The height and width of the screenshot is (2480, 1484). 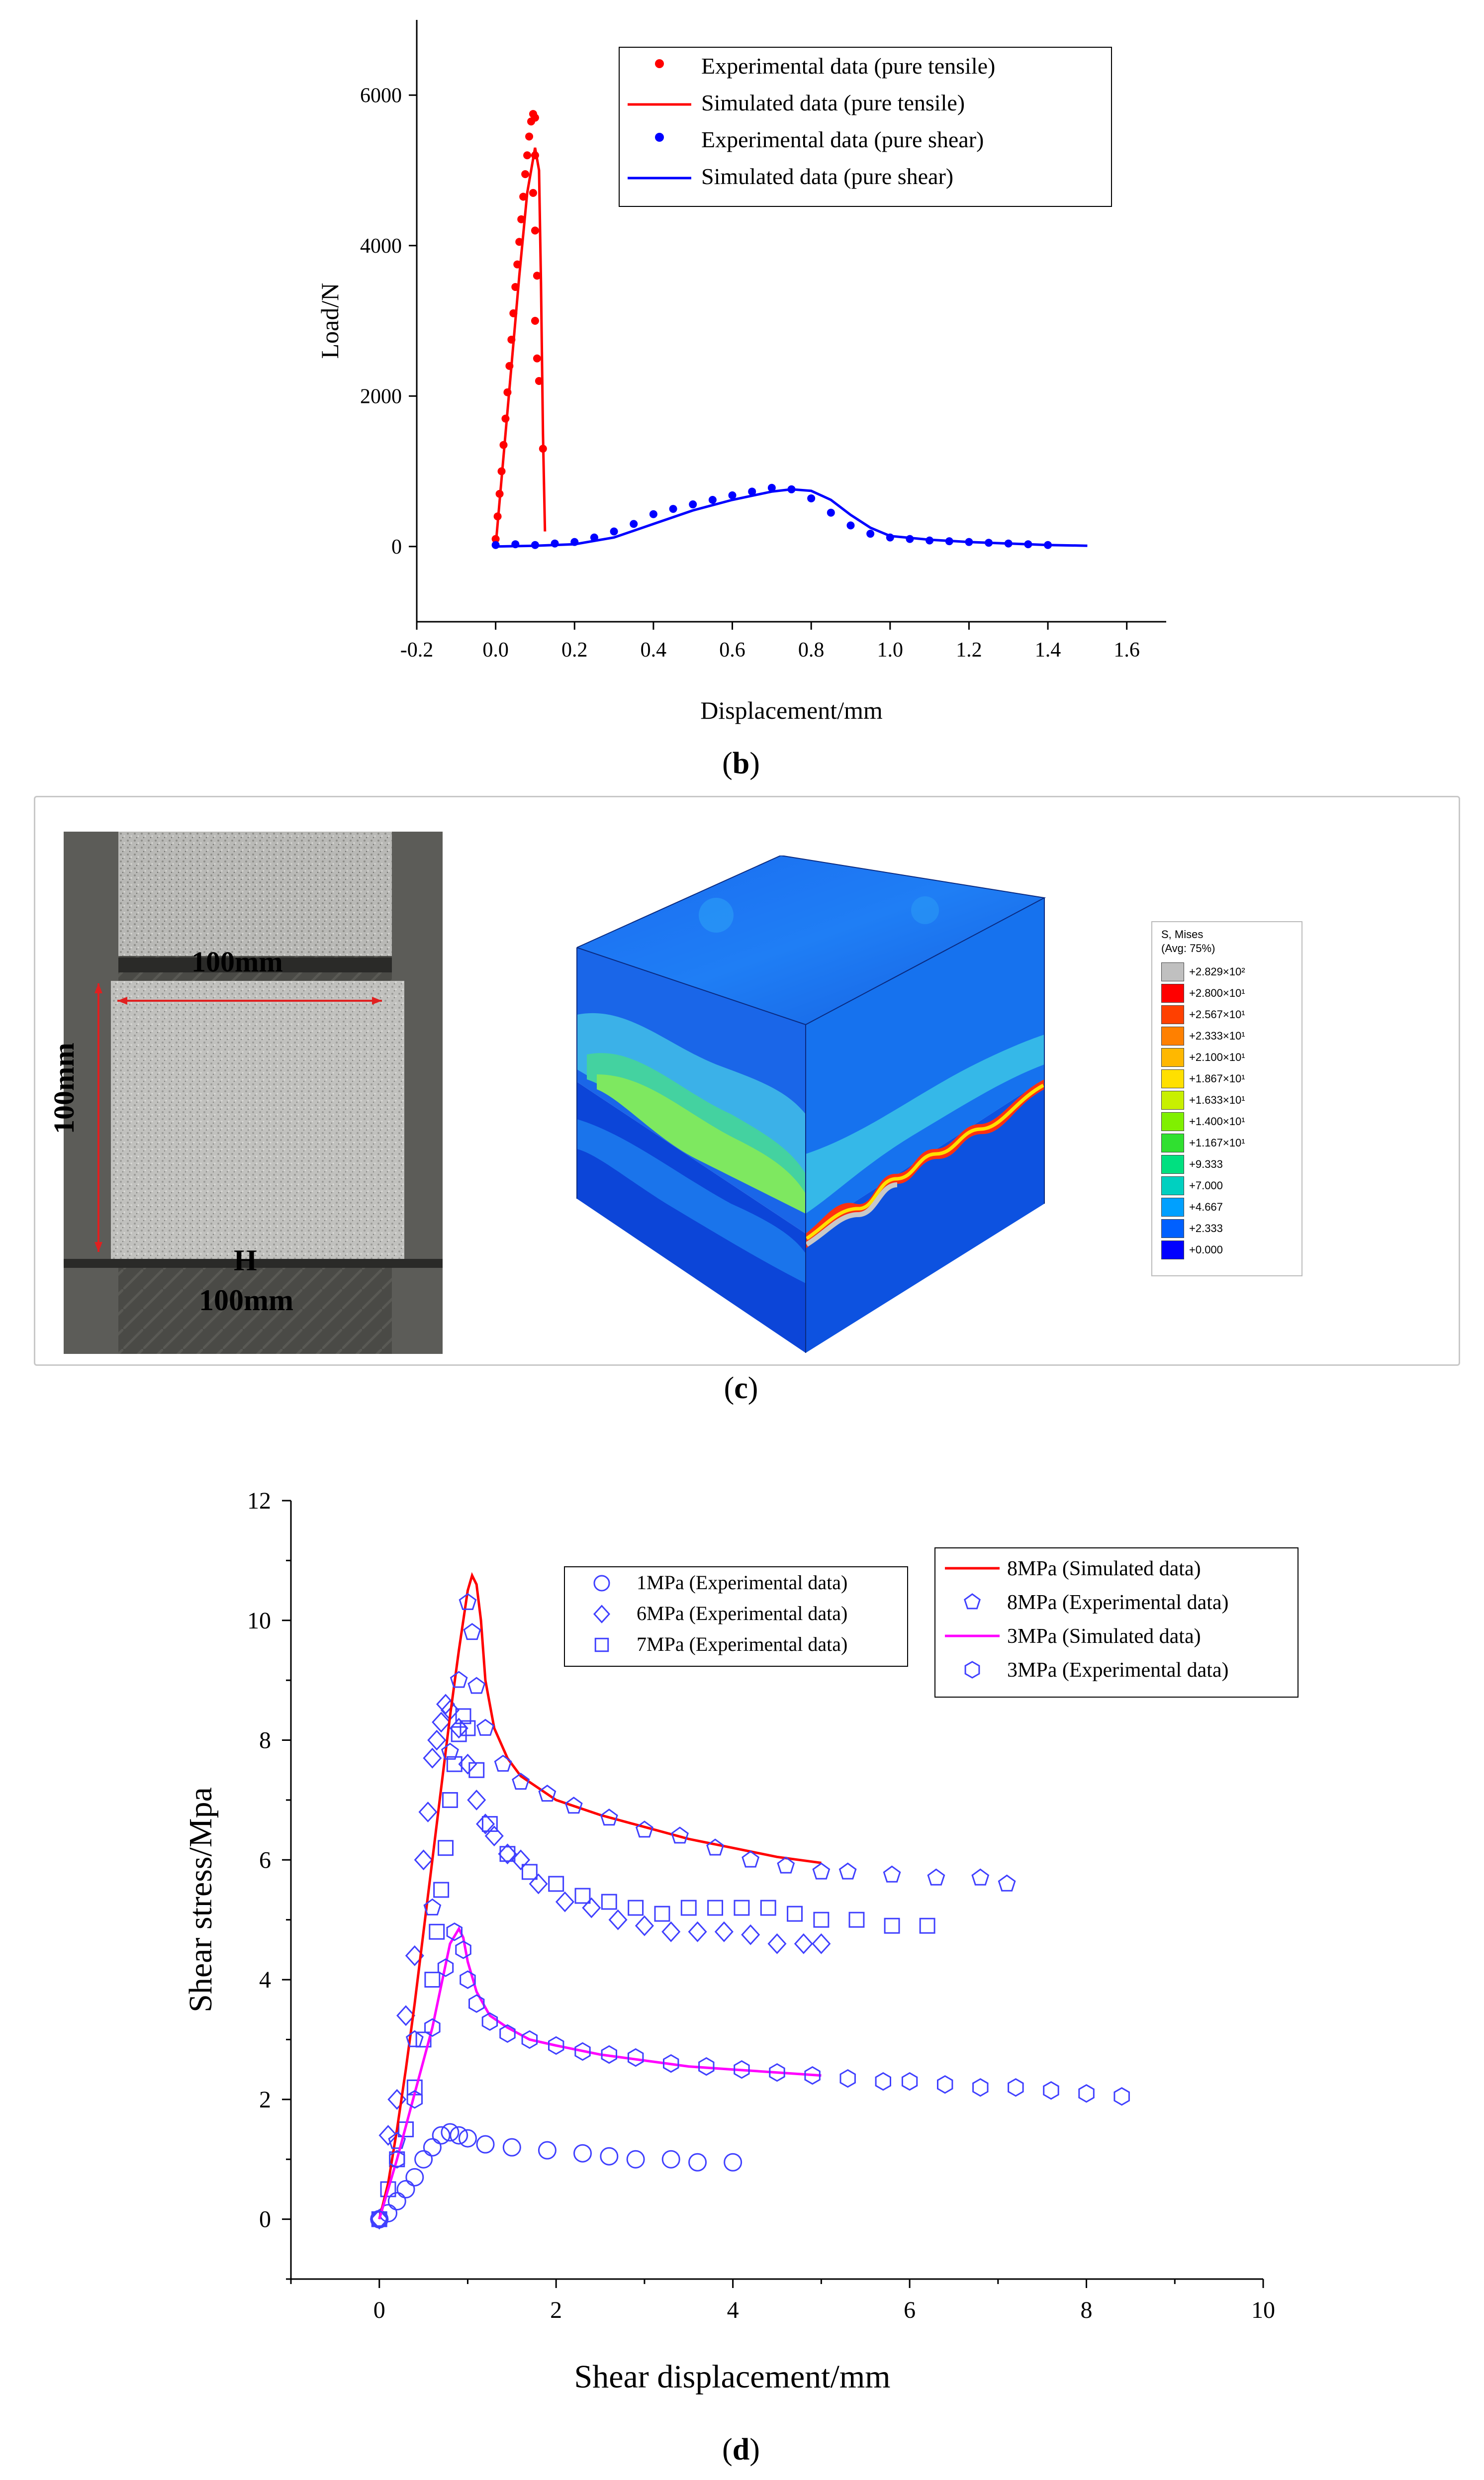 I want to click on legend-label-d: 7MPa (Experimental data), so click(x=742, y=1644).